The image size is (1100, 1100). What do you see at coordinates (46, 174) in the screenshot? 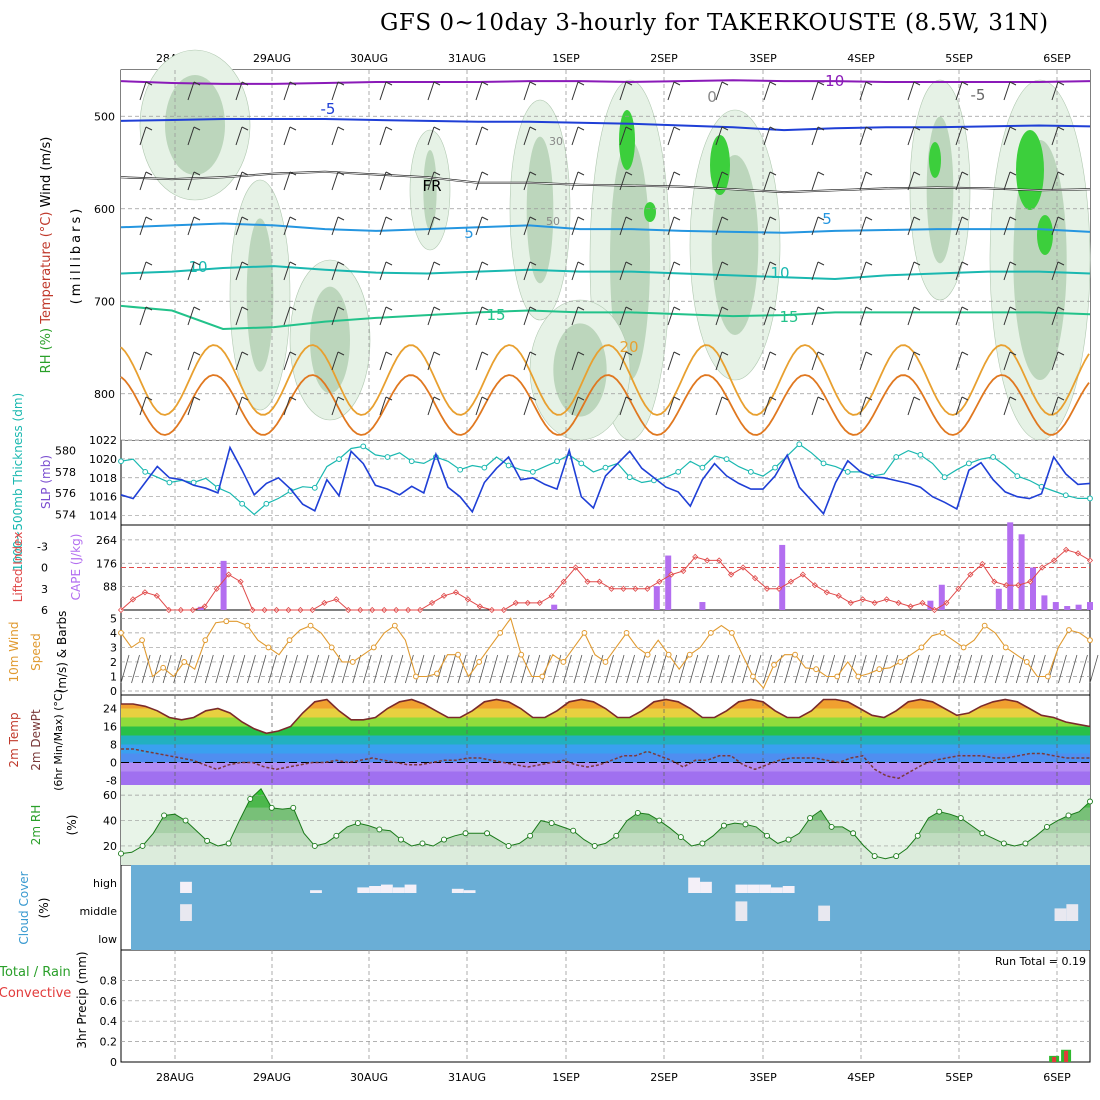
I see `ylabel-part: Wind (m/s)` at bounding box center [46, 174].